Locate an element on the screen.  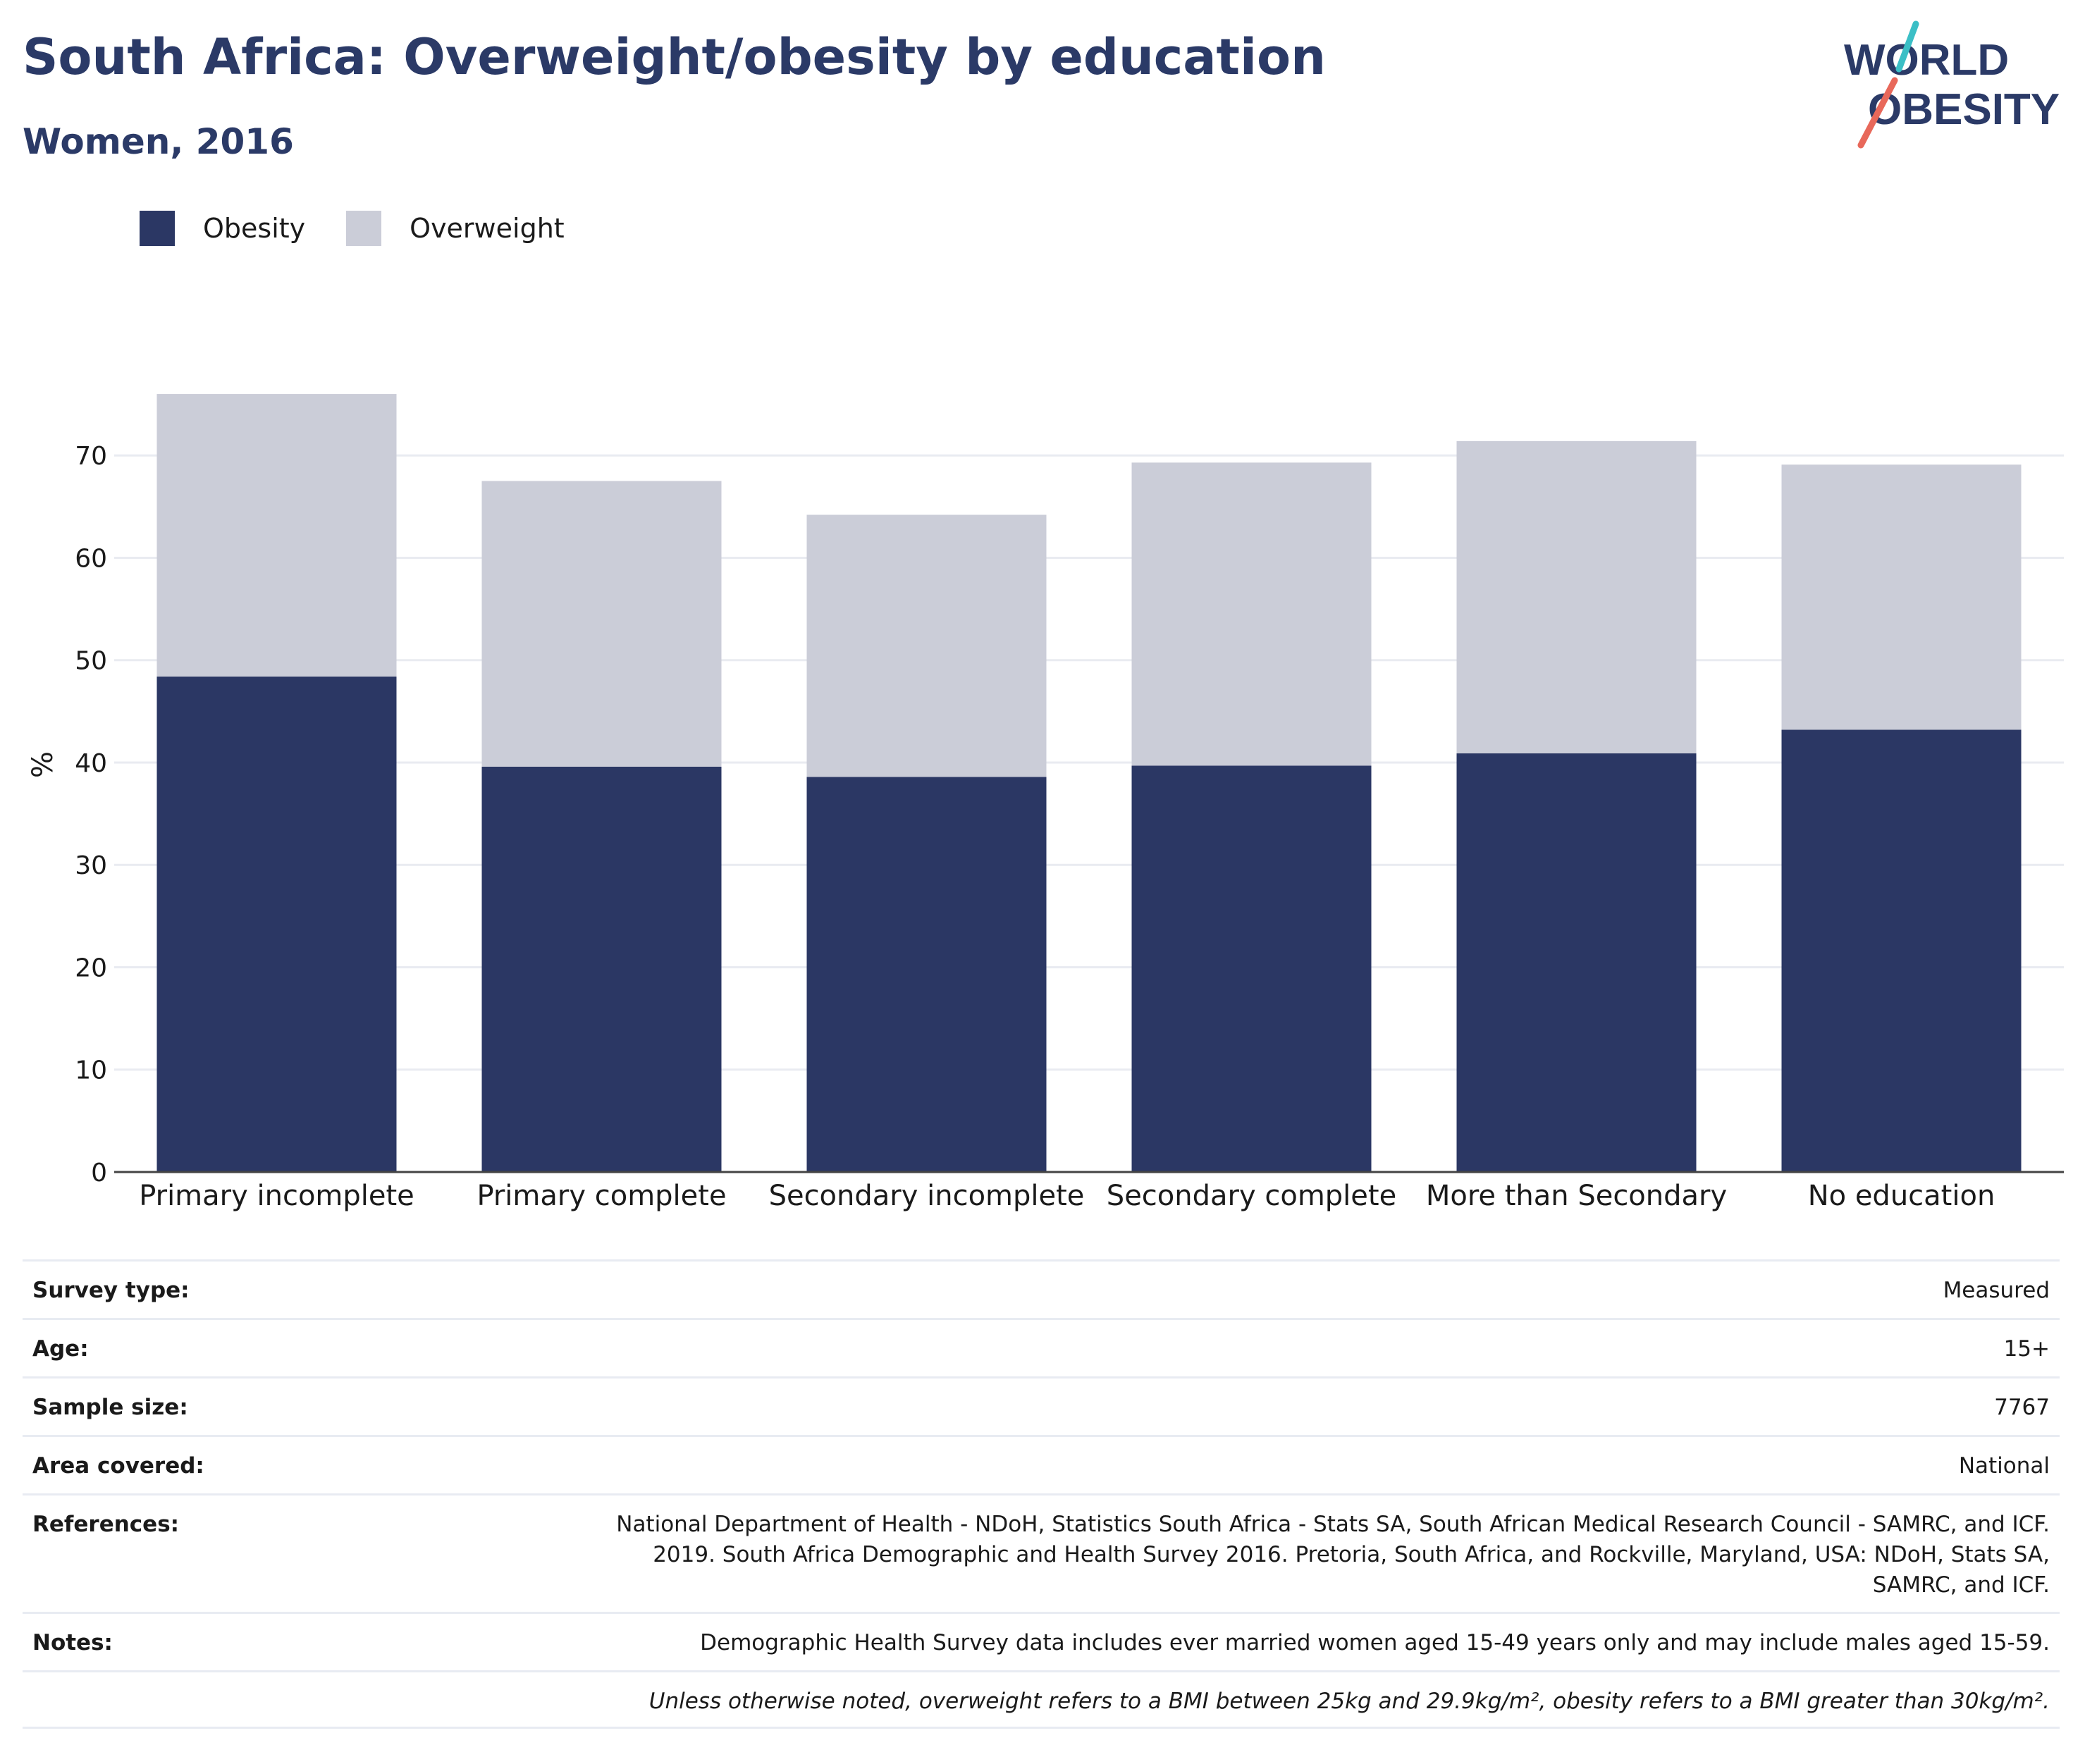
info-value: 15+ is located at coordinates (2026, 1349).